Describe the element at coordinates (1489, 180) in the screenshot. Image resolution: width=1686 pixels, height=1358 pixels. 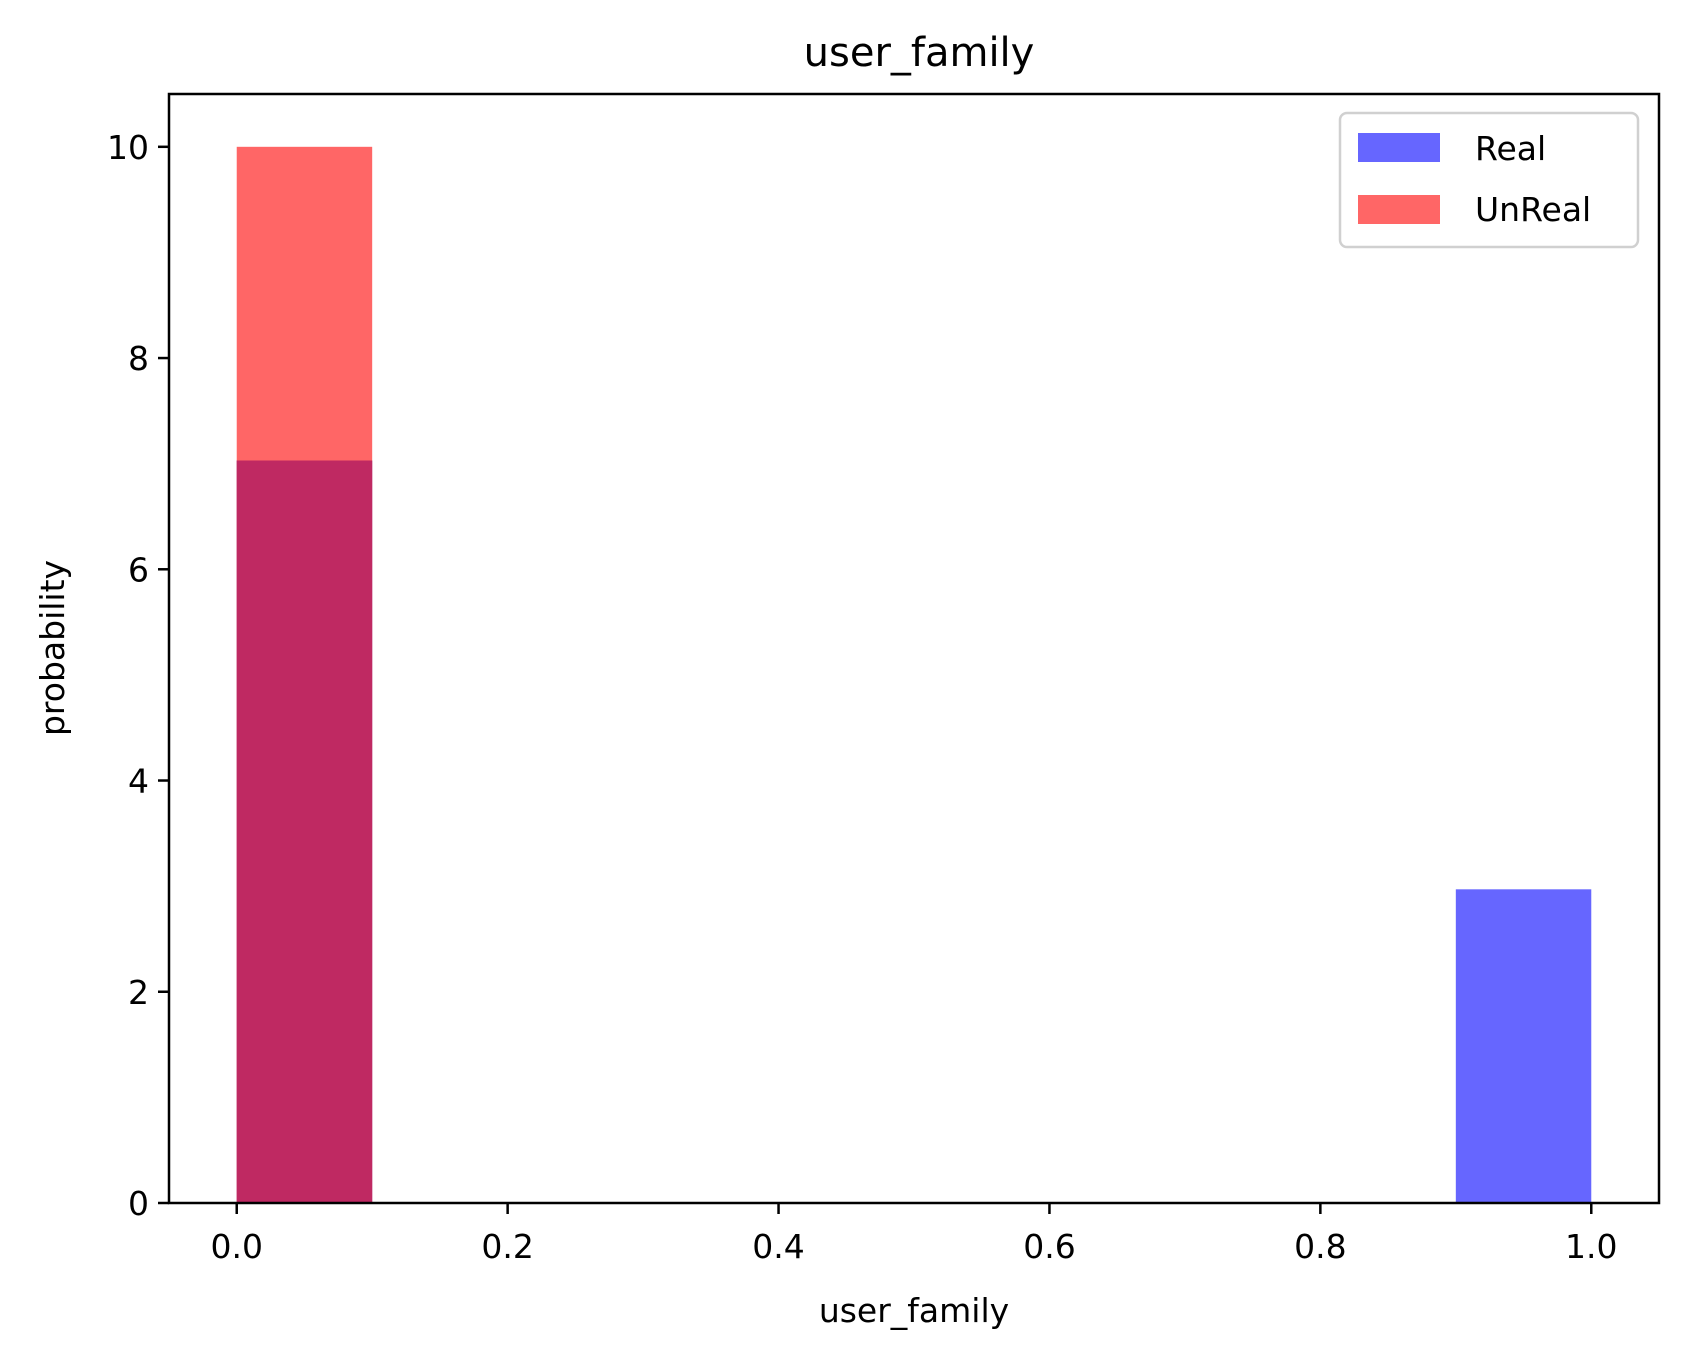
I see `legend: Real UnReal` at that location.